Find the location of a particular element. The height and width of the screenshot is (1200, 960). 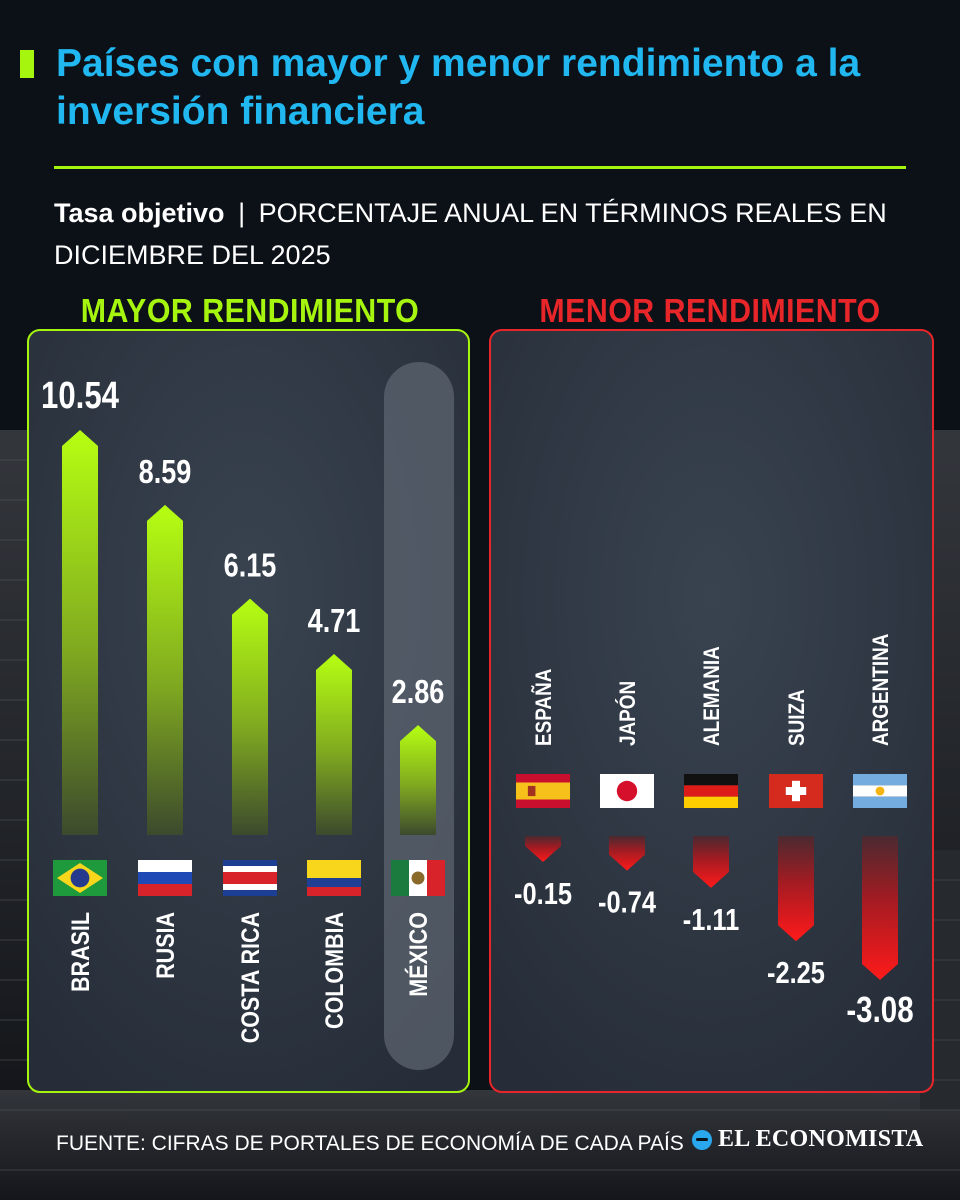

bar-mexico is located at coordinates (418, 780).